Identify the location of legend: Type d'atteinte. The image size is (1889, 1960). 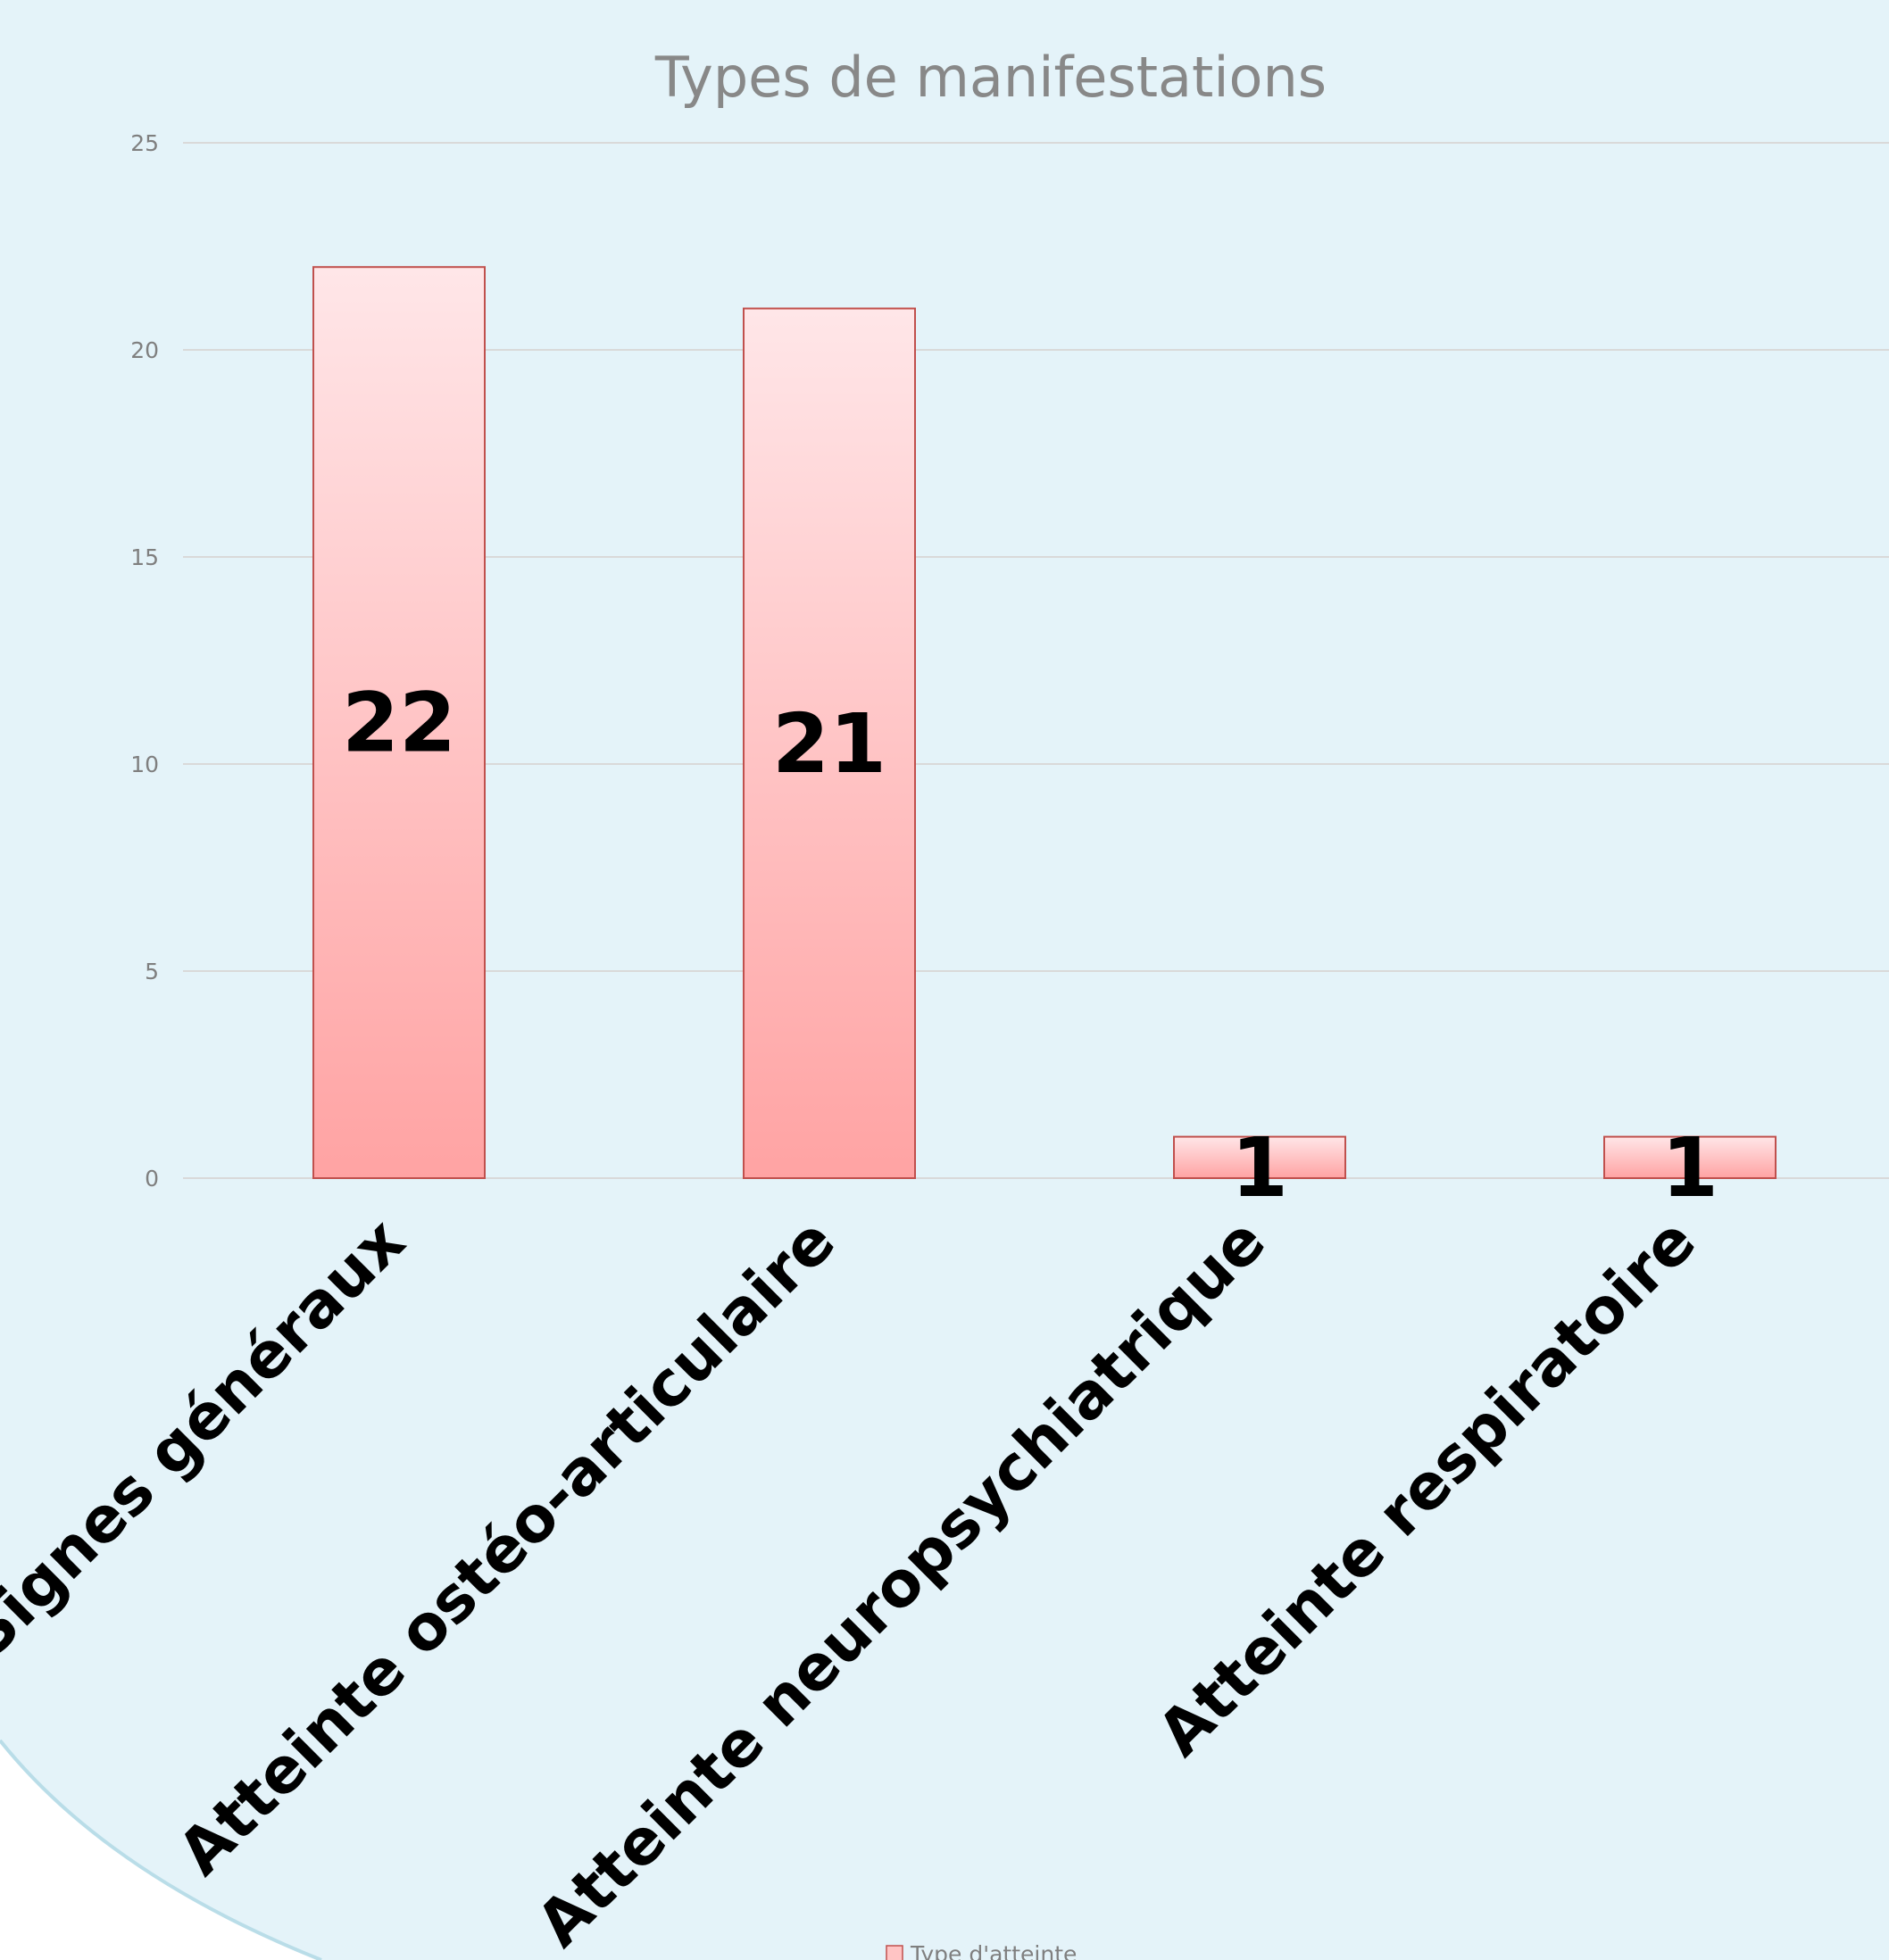
(982, 1950).